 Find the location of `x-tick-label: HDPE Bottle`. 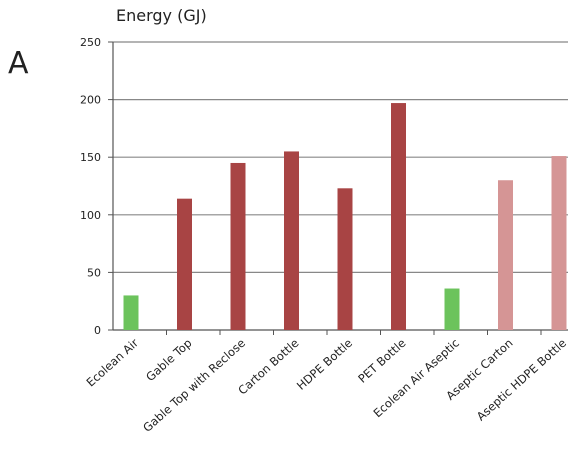

x-tick-label: HDPE Bottle is located at coordinates (324, 364).